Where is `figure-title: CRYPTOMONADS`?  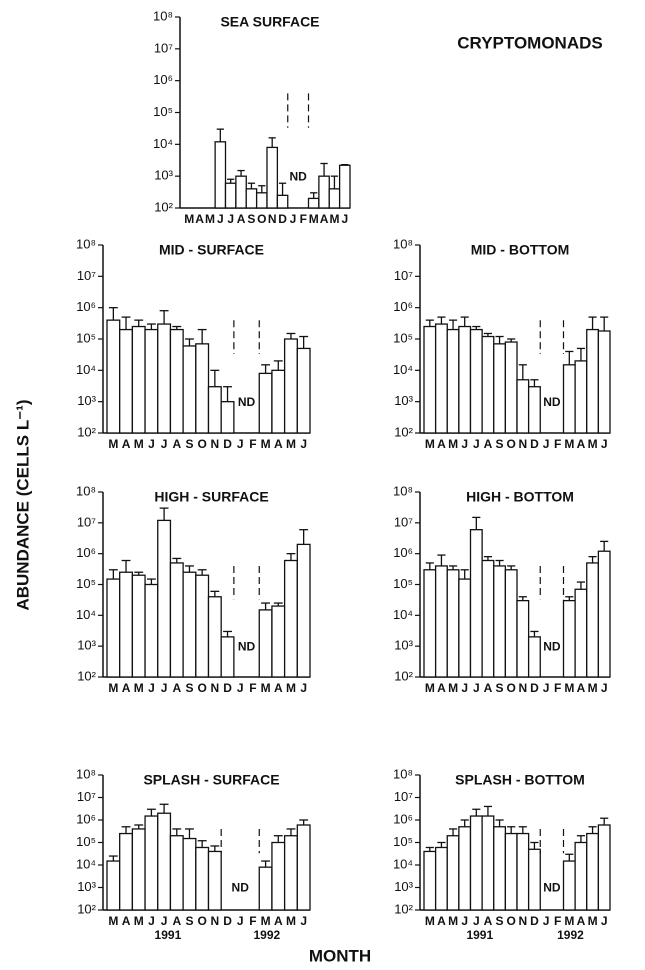 figure-title: CRYPTOMONADS is located at coordinates (529, 42).